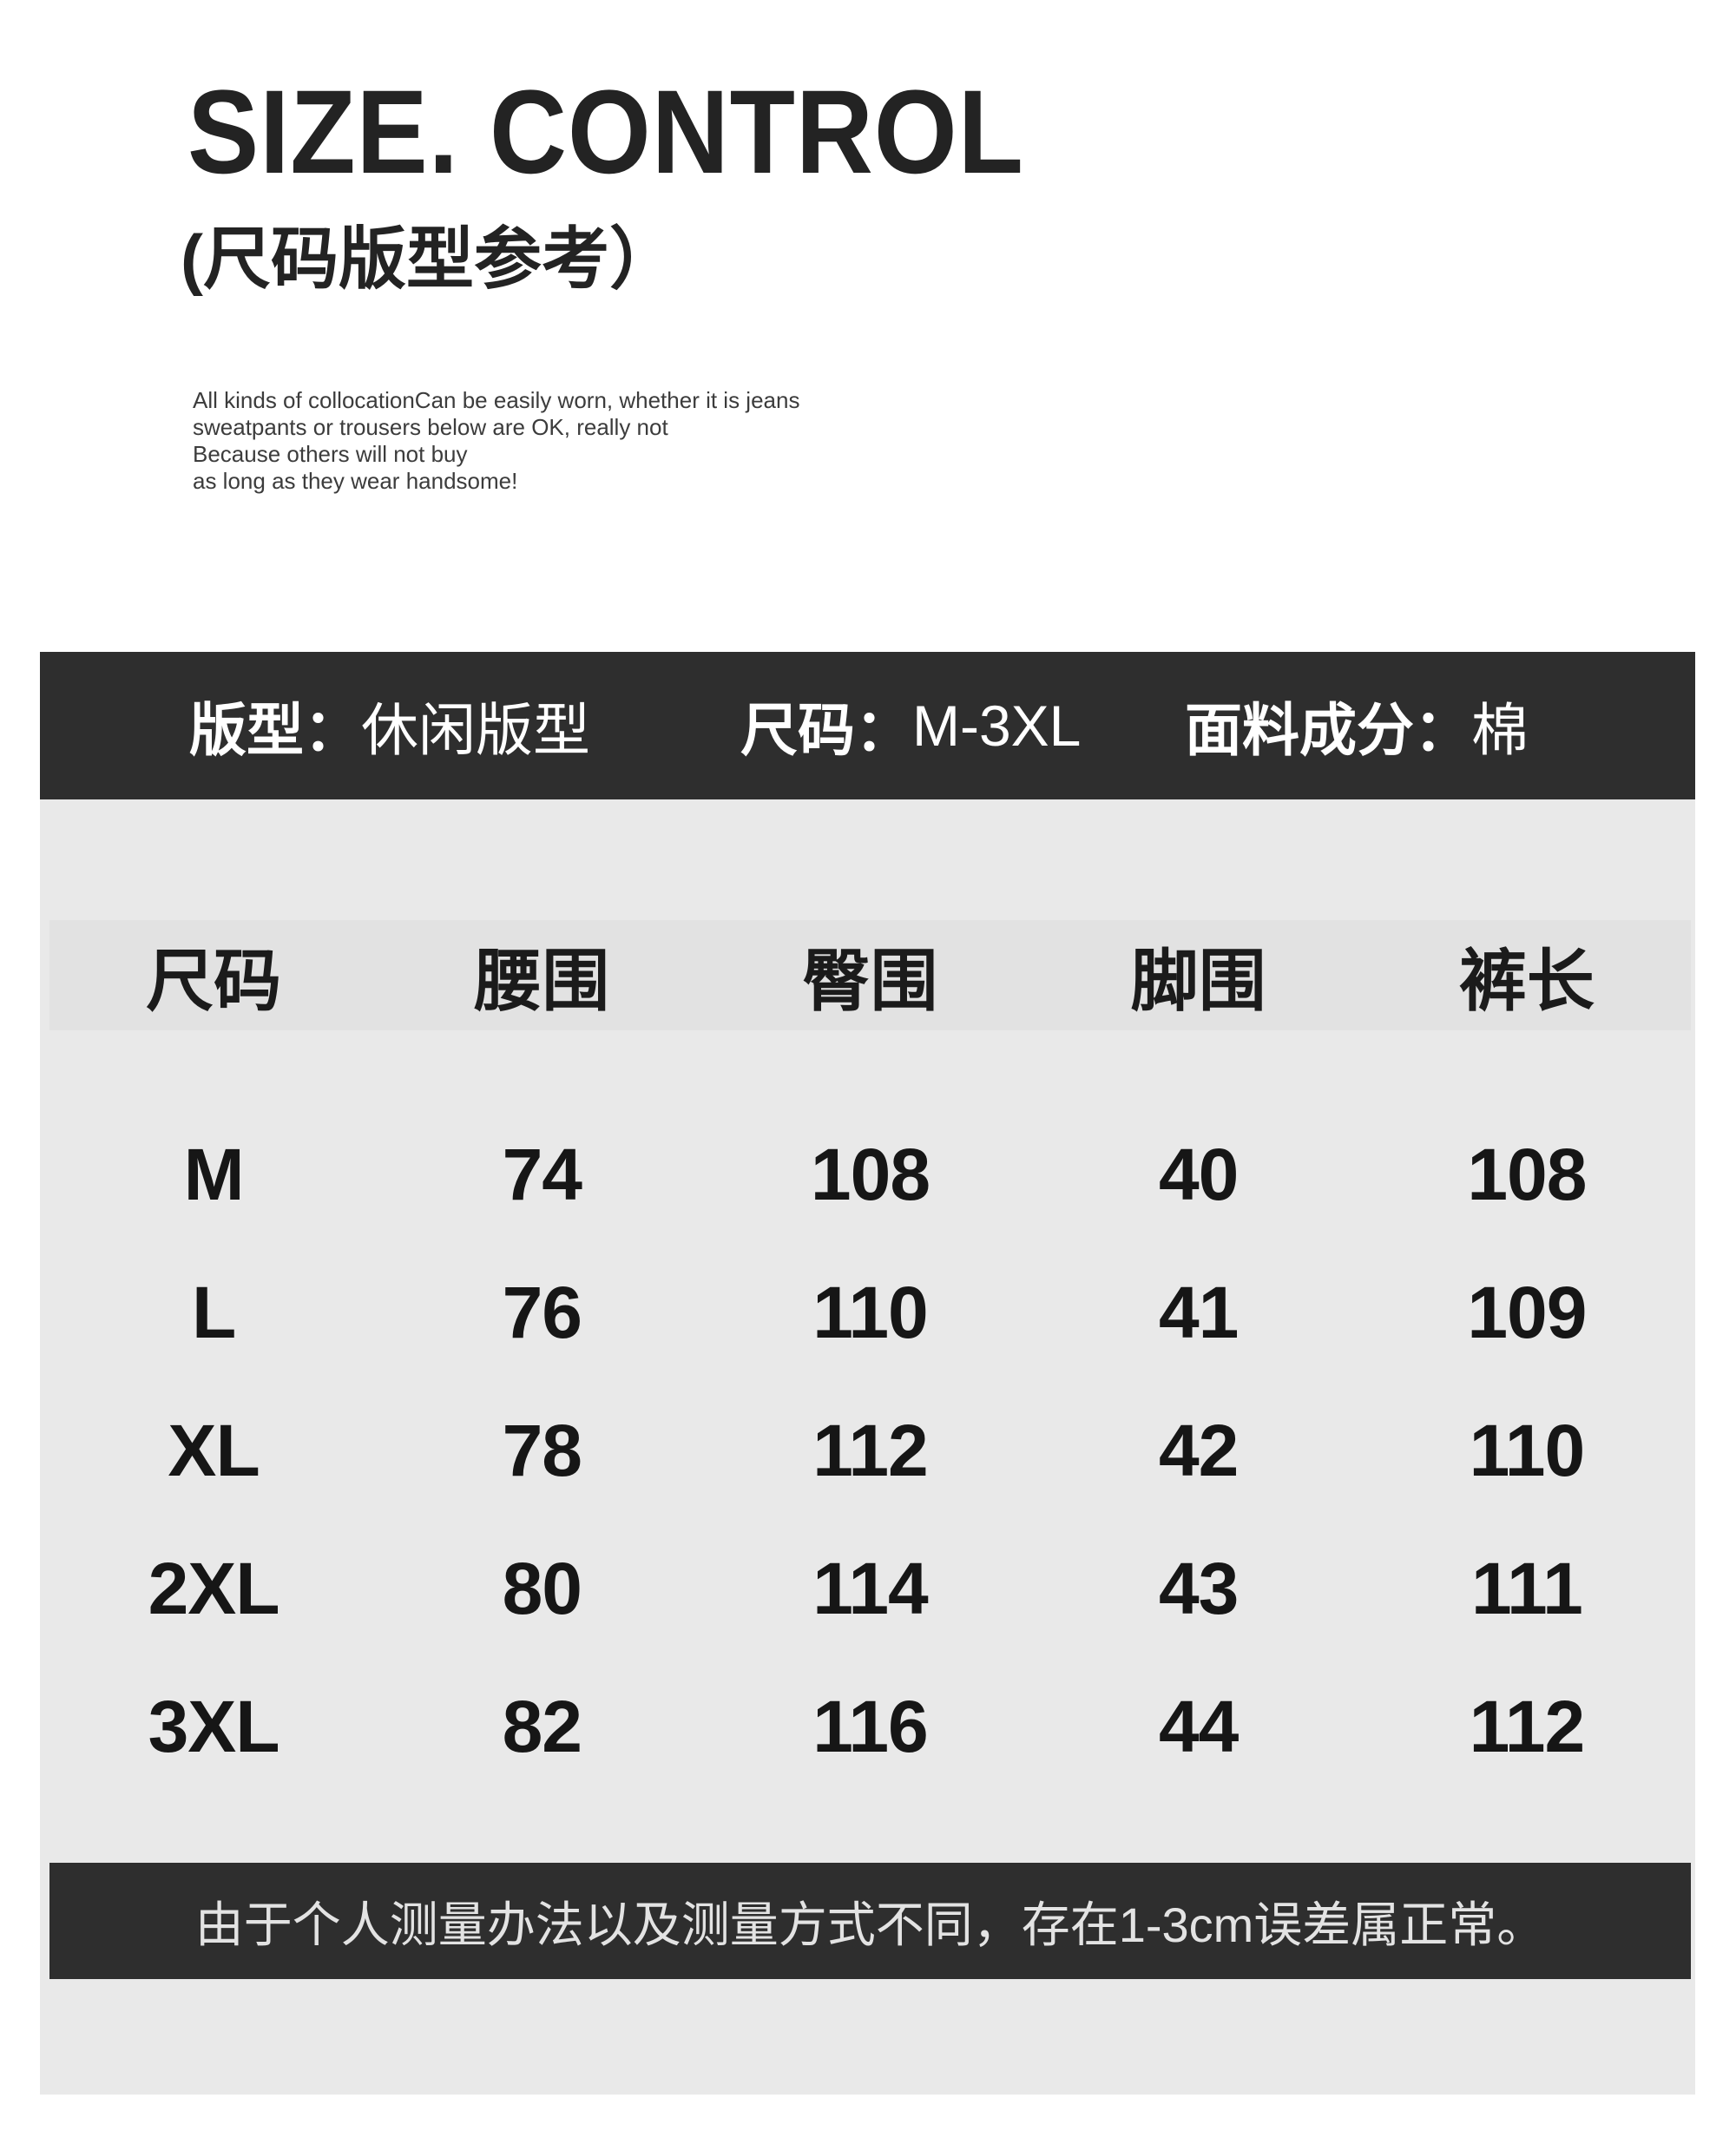  I want to click on cell-hip: 116, so click(870, 1727).